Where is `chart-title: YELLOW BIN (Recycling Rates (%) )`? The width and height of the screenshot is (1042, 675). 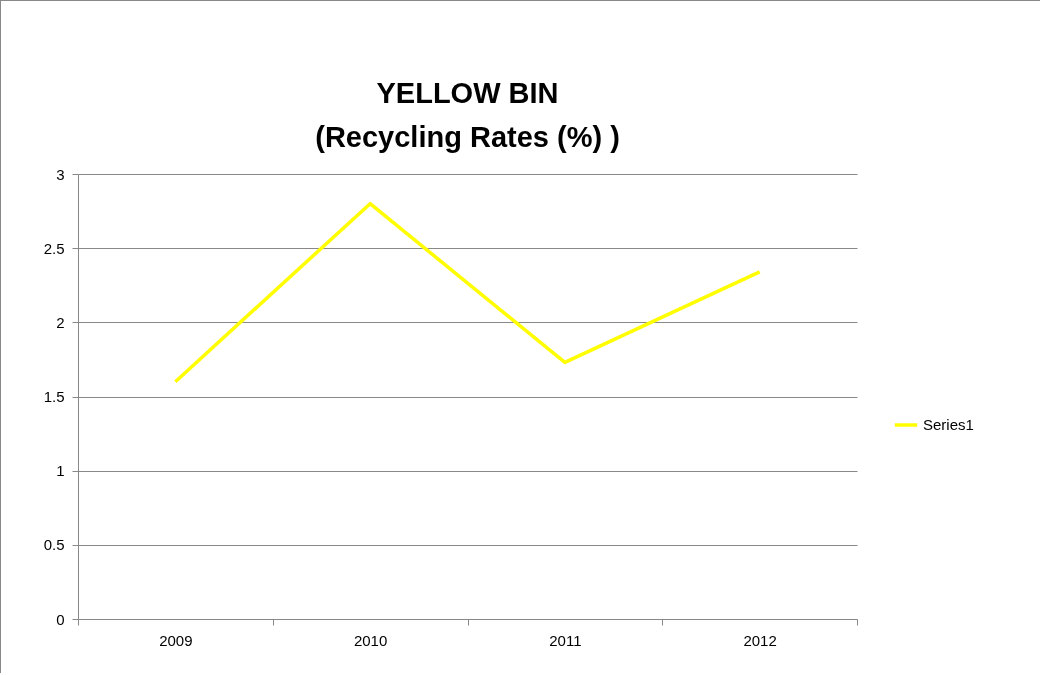 chart-title: YELLOW BIN (Recycling Rates (%) ) is located at coordinates (467, 115).